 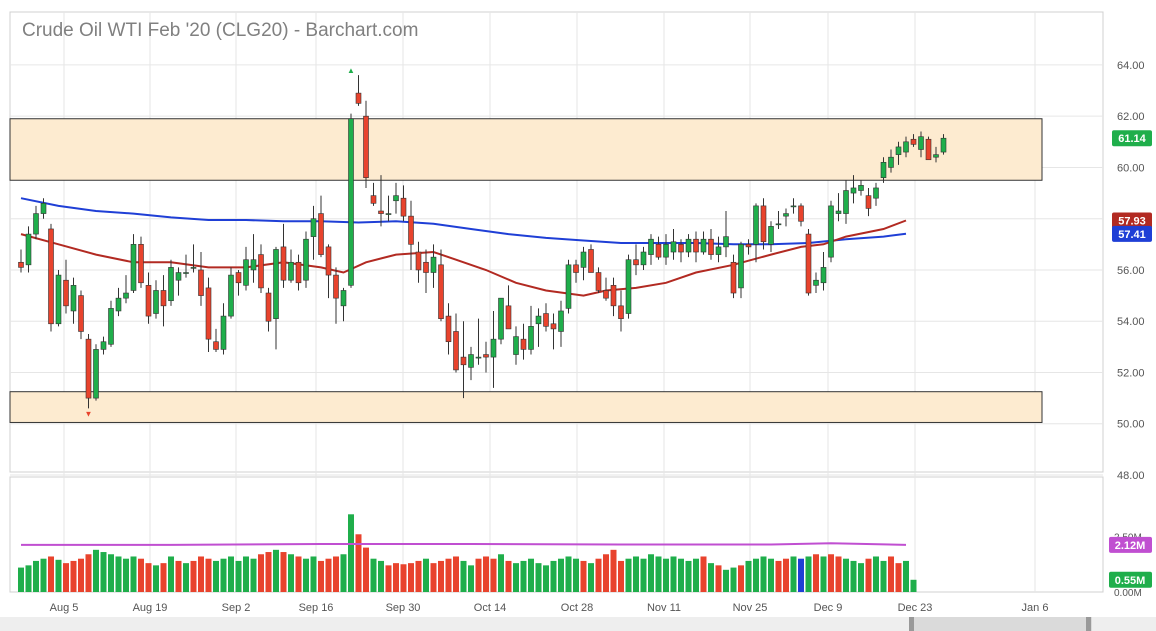 What do you see at coordinates (1001, 624) in the screenshot?
I see `scrollbar-thumb` at bounding box center [1001, 624].